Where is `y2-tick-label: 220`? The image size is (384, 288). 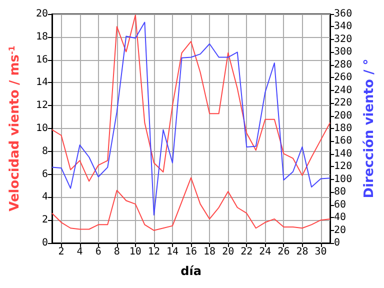
y2-tick-label: 220 is located at coordinates (343, 103).